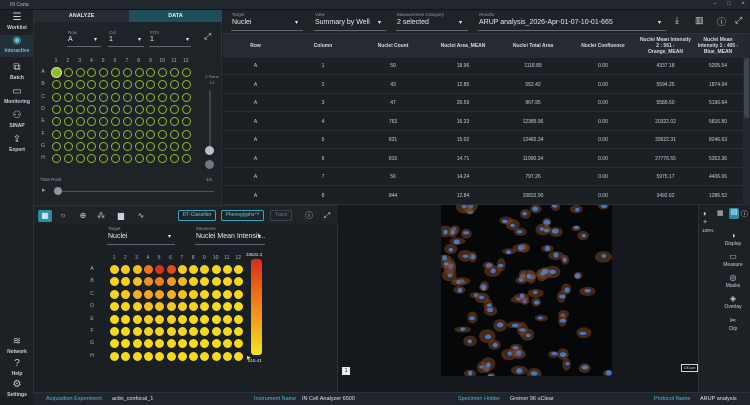  What do you see at coordinates (43, 145) in the screenshot?
I see `plate-row-label: G` at bounding box center [43, 145].